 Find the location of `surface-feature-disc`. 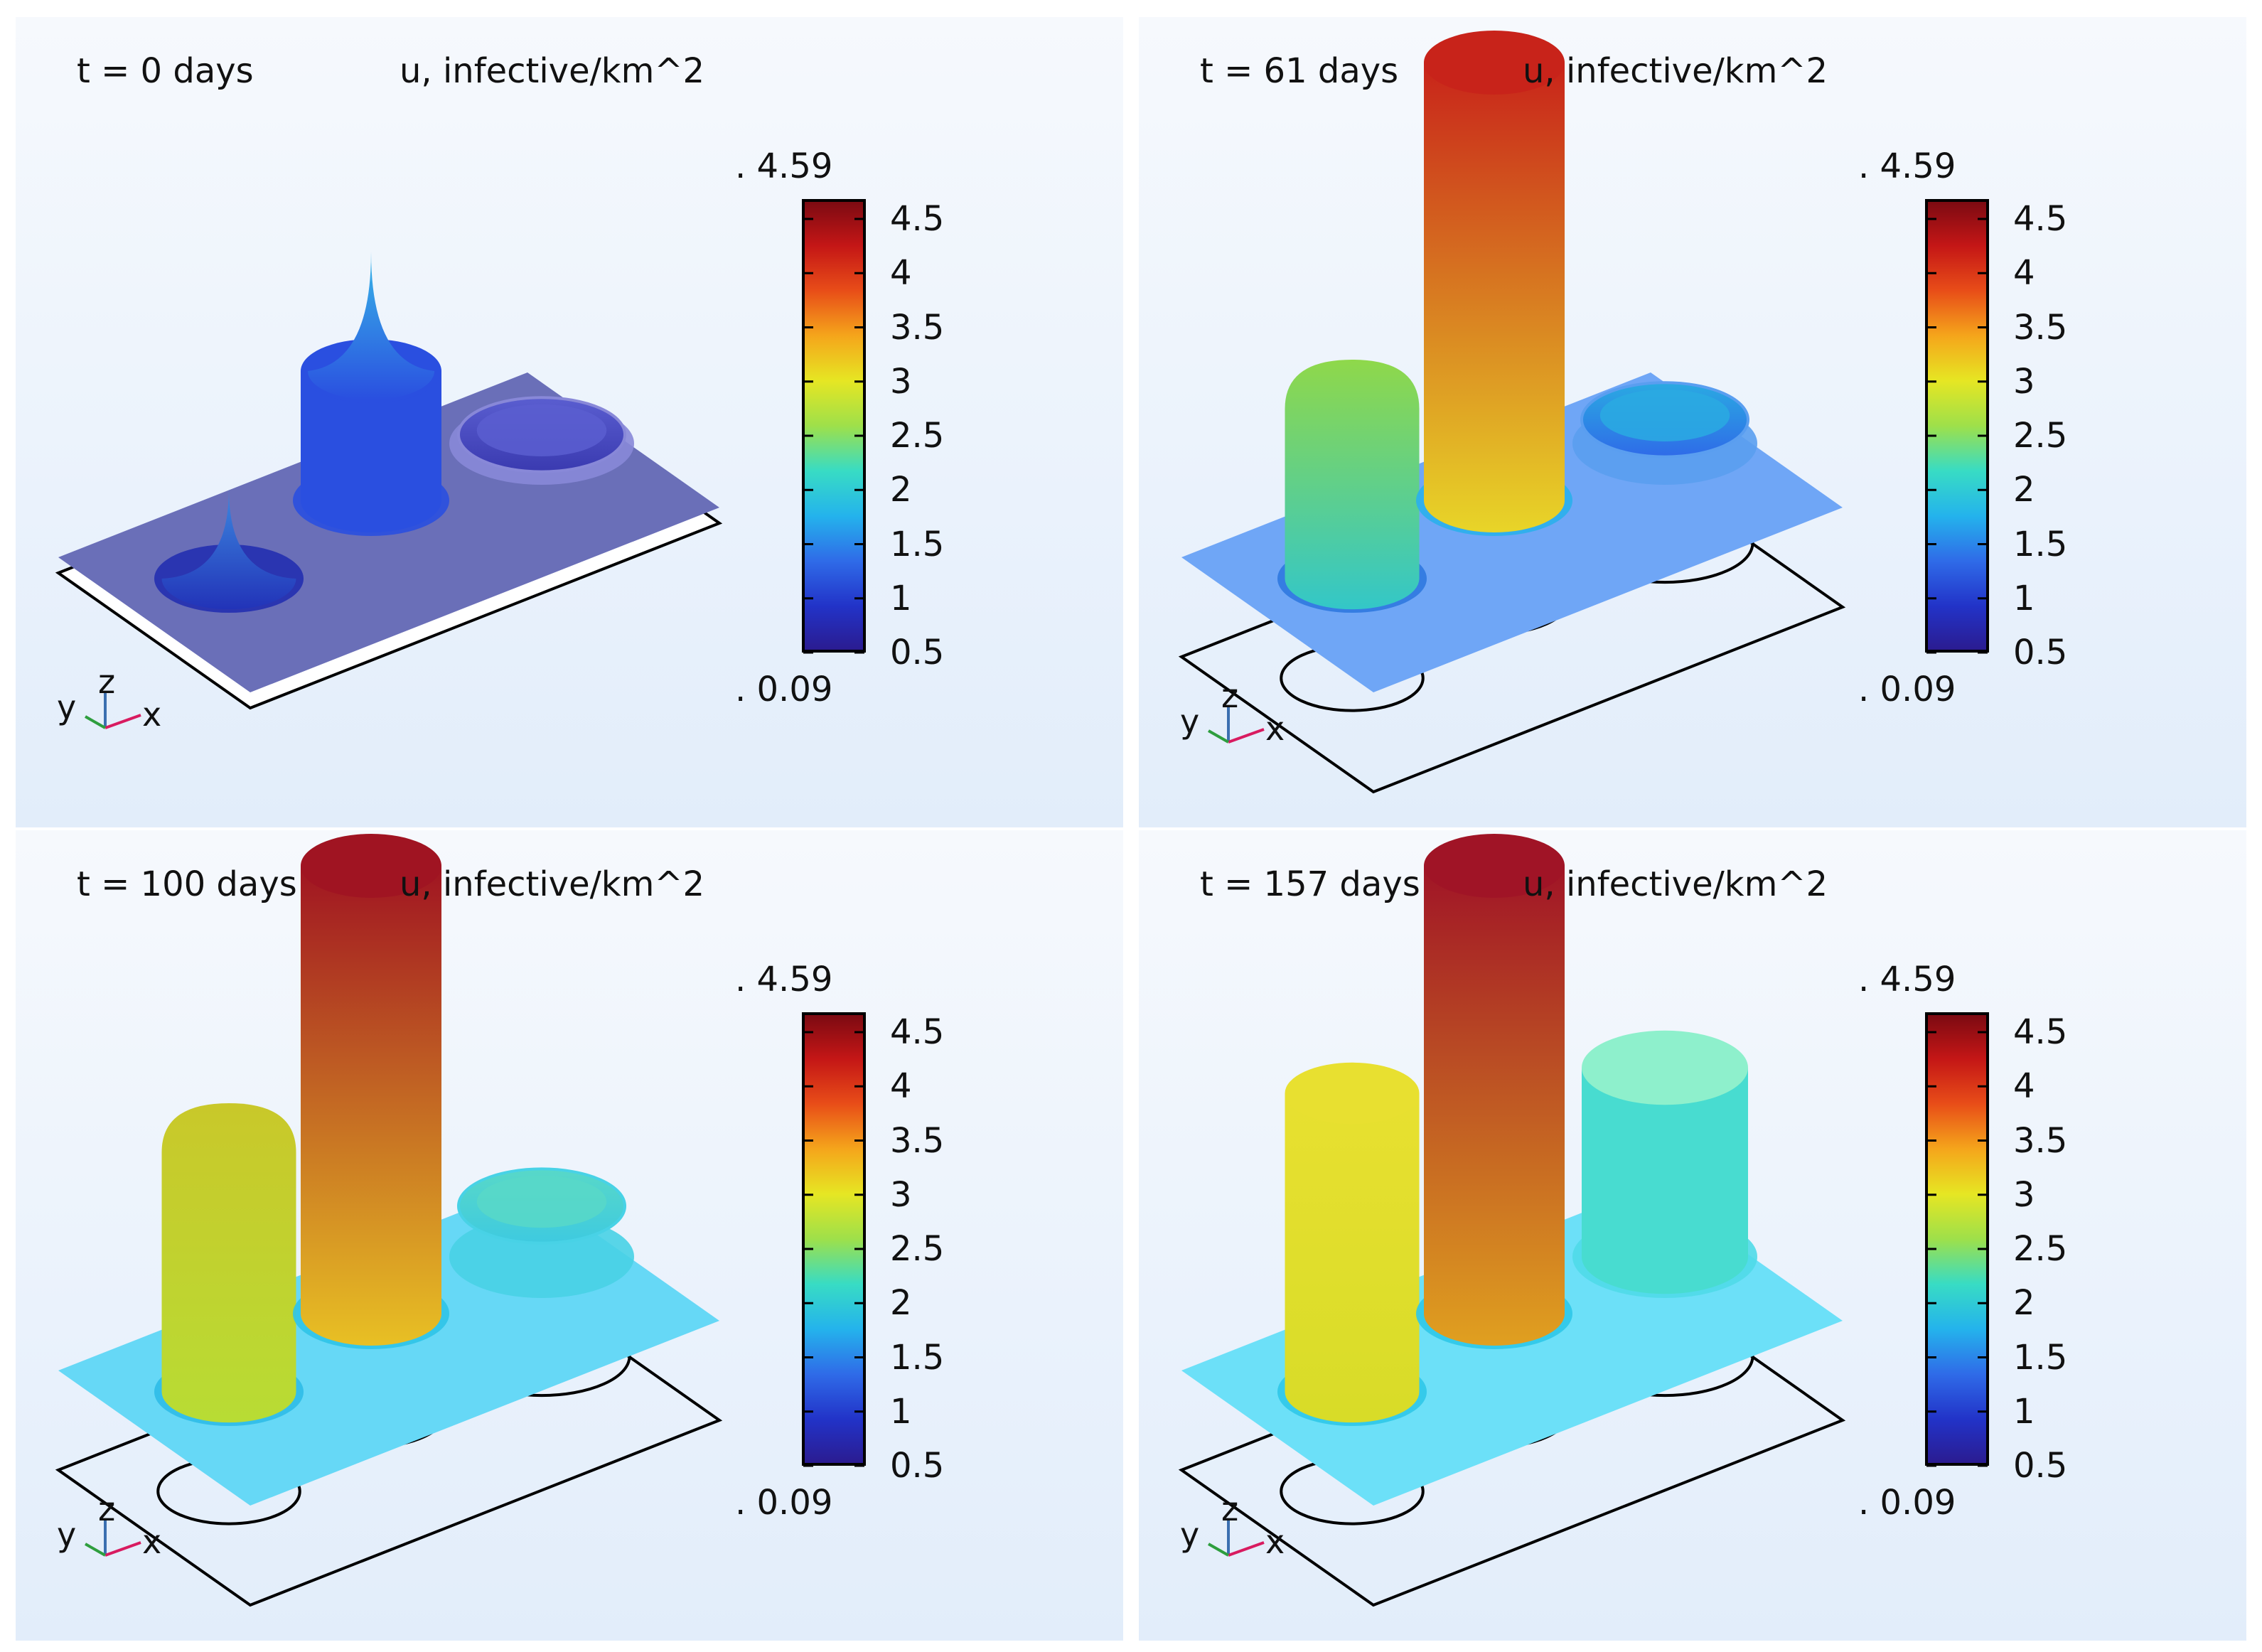

surface-feature-disc is located at coordinates (1664, 1164).